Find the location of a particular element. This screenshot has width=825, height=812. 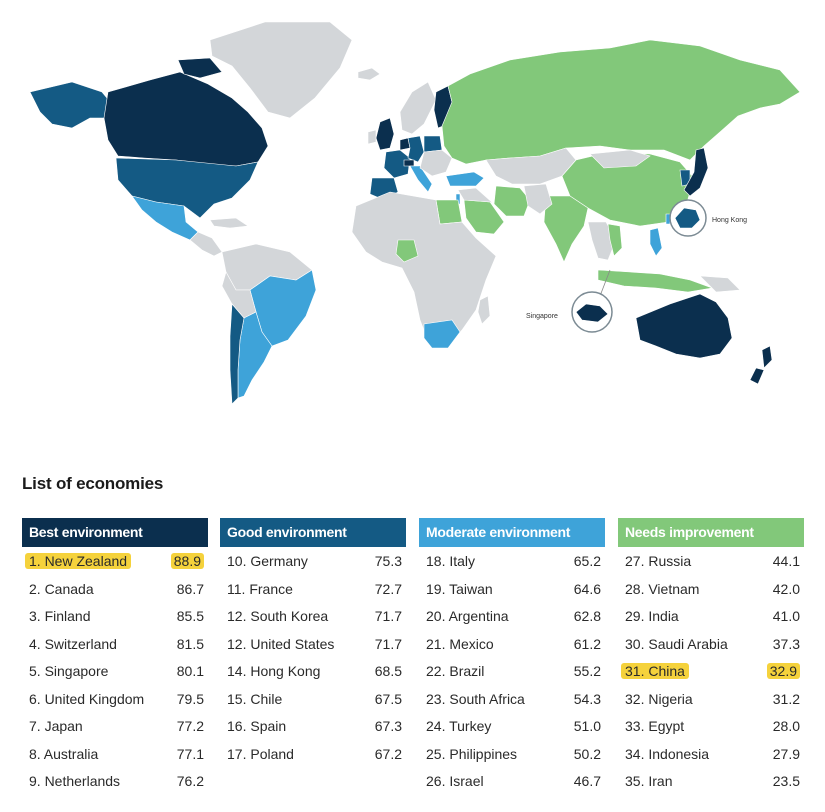

turkey-region is located at coordinates (465, 179).